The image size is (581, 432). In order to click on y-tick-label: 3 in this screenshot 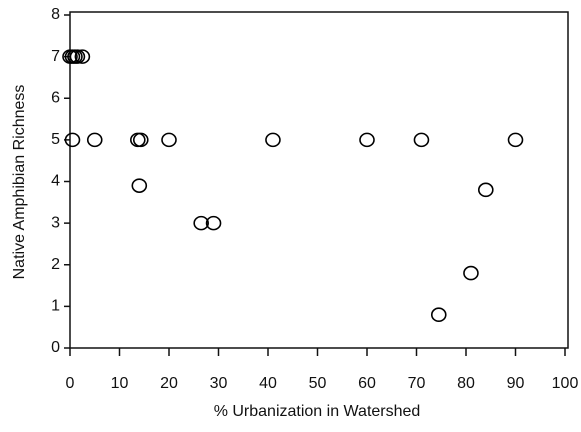, I will do `click(55, 222)`.